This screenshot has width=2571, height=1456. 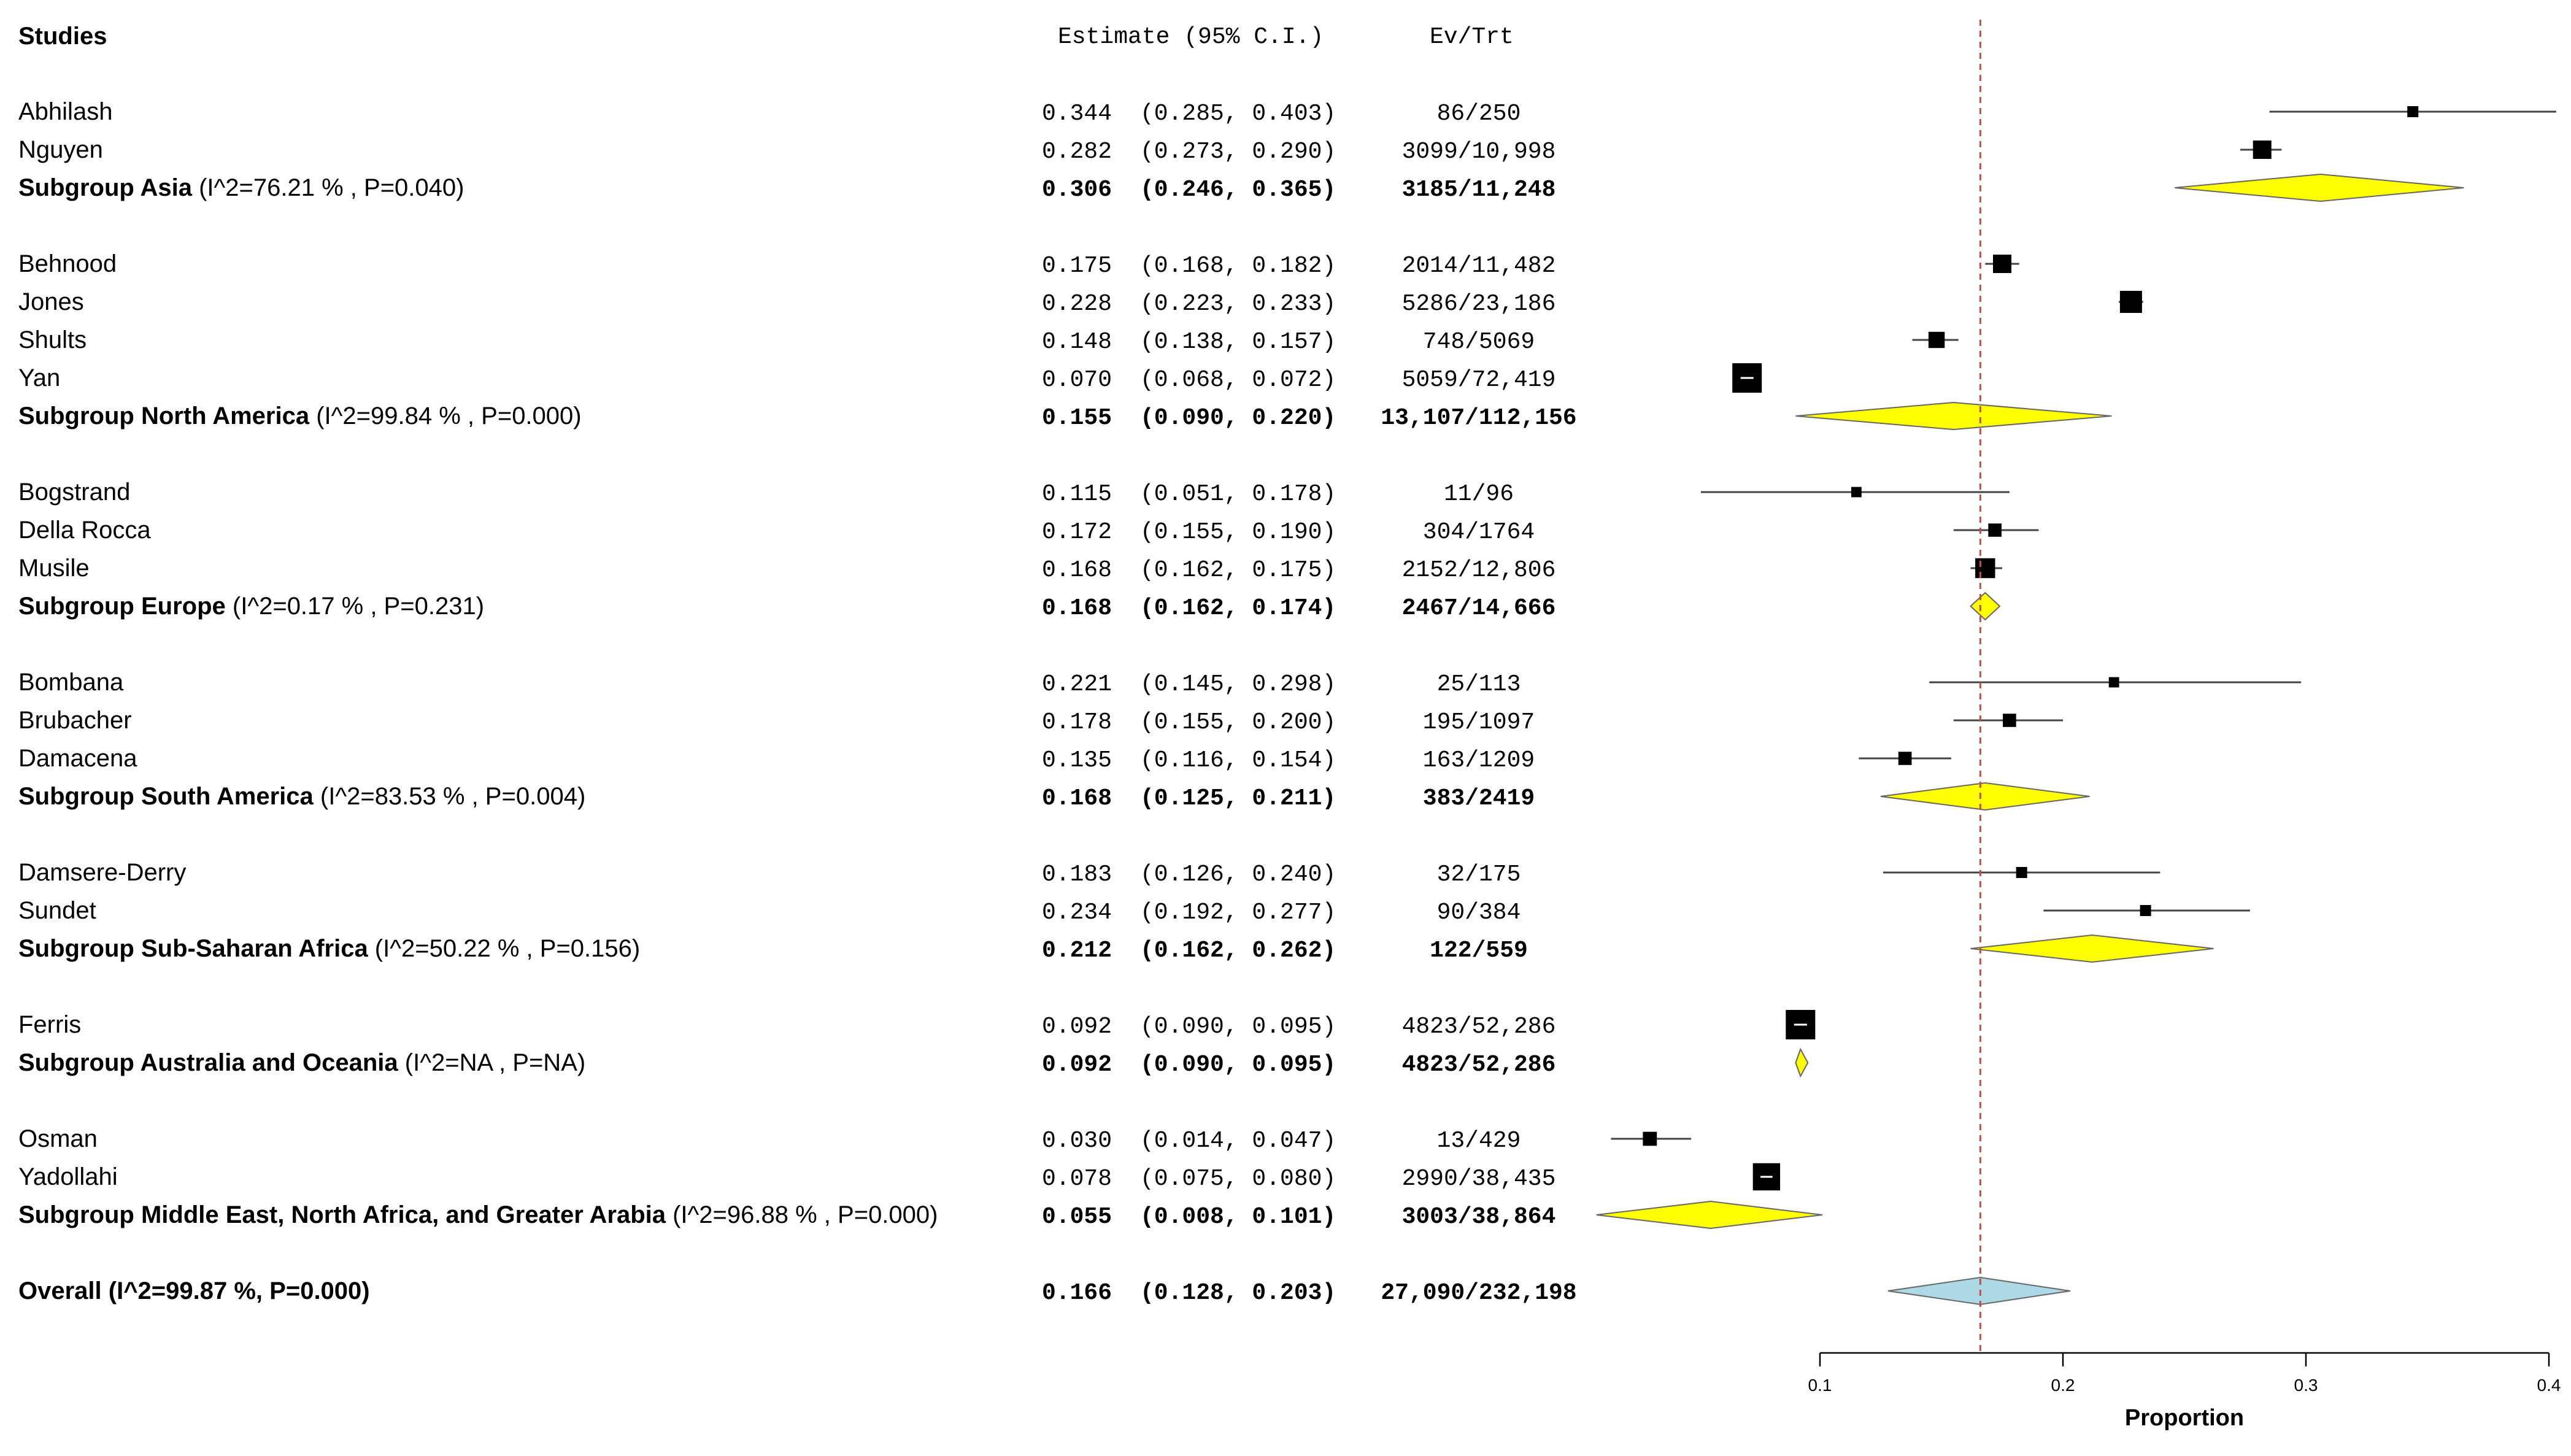 What do you see at coordinates (1077, 532) in the screenshot?
I see `estimate-value: 0.172` at bounding box center [1077, 532].